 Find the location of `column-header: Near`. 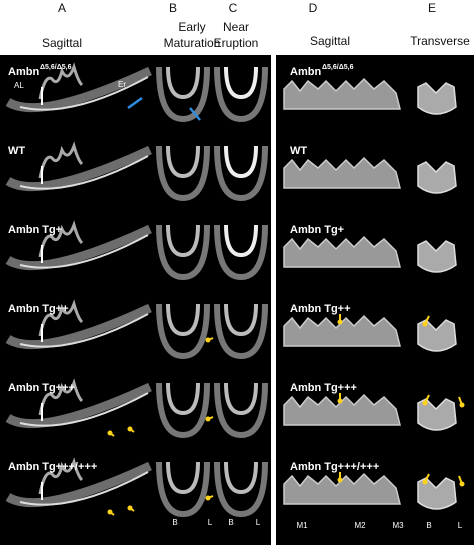

column-header: Near is located at coordinates (236, 27).